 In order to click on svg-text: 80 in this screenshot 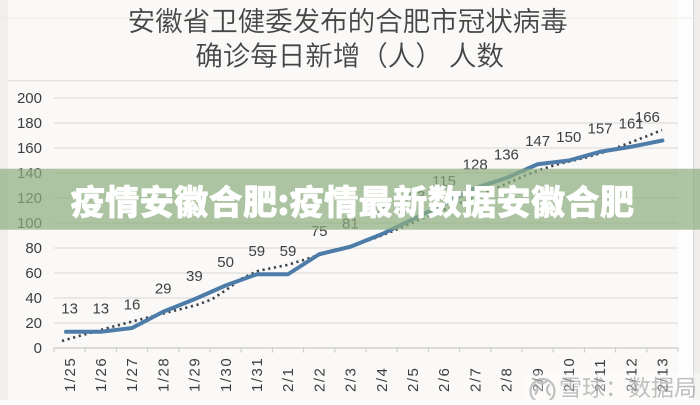, I will do `click(33, 248)`.